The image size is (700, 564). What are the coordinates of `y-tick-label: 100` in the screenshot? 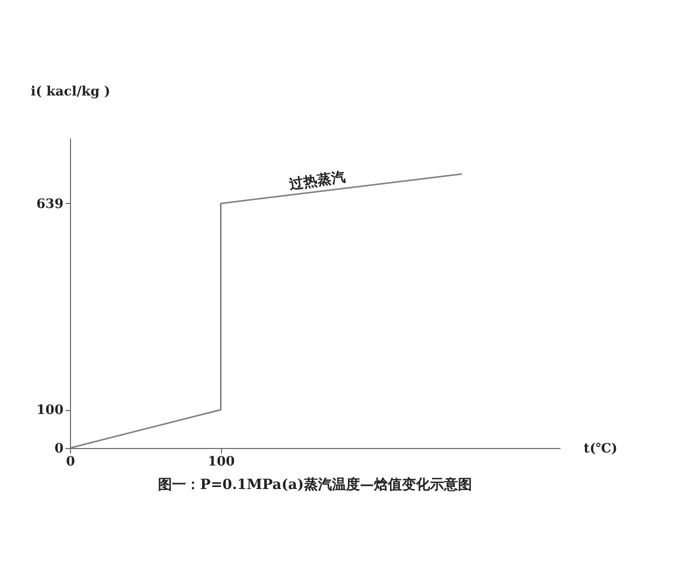 It's located at (50, 410).